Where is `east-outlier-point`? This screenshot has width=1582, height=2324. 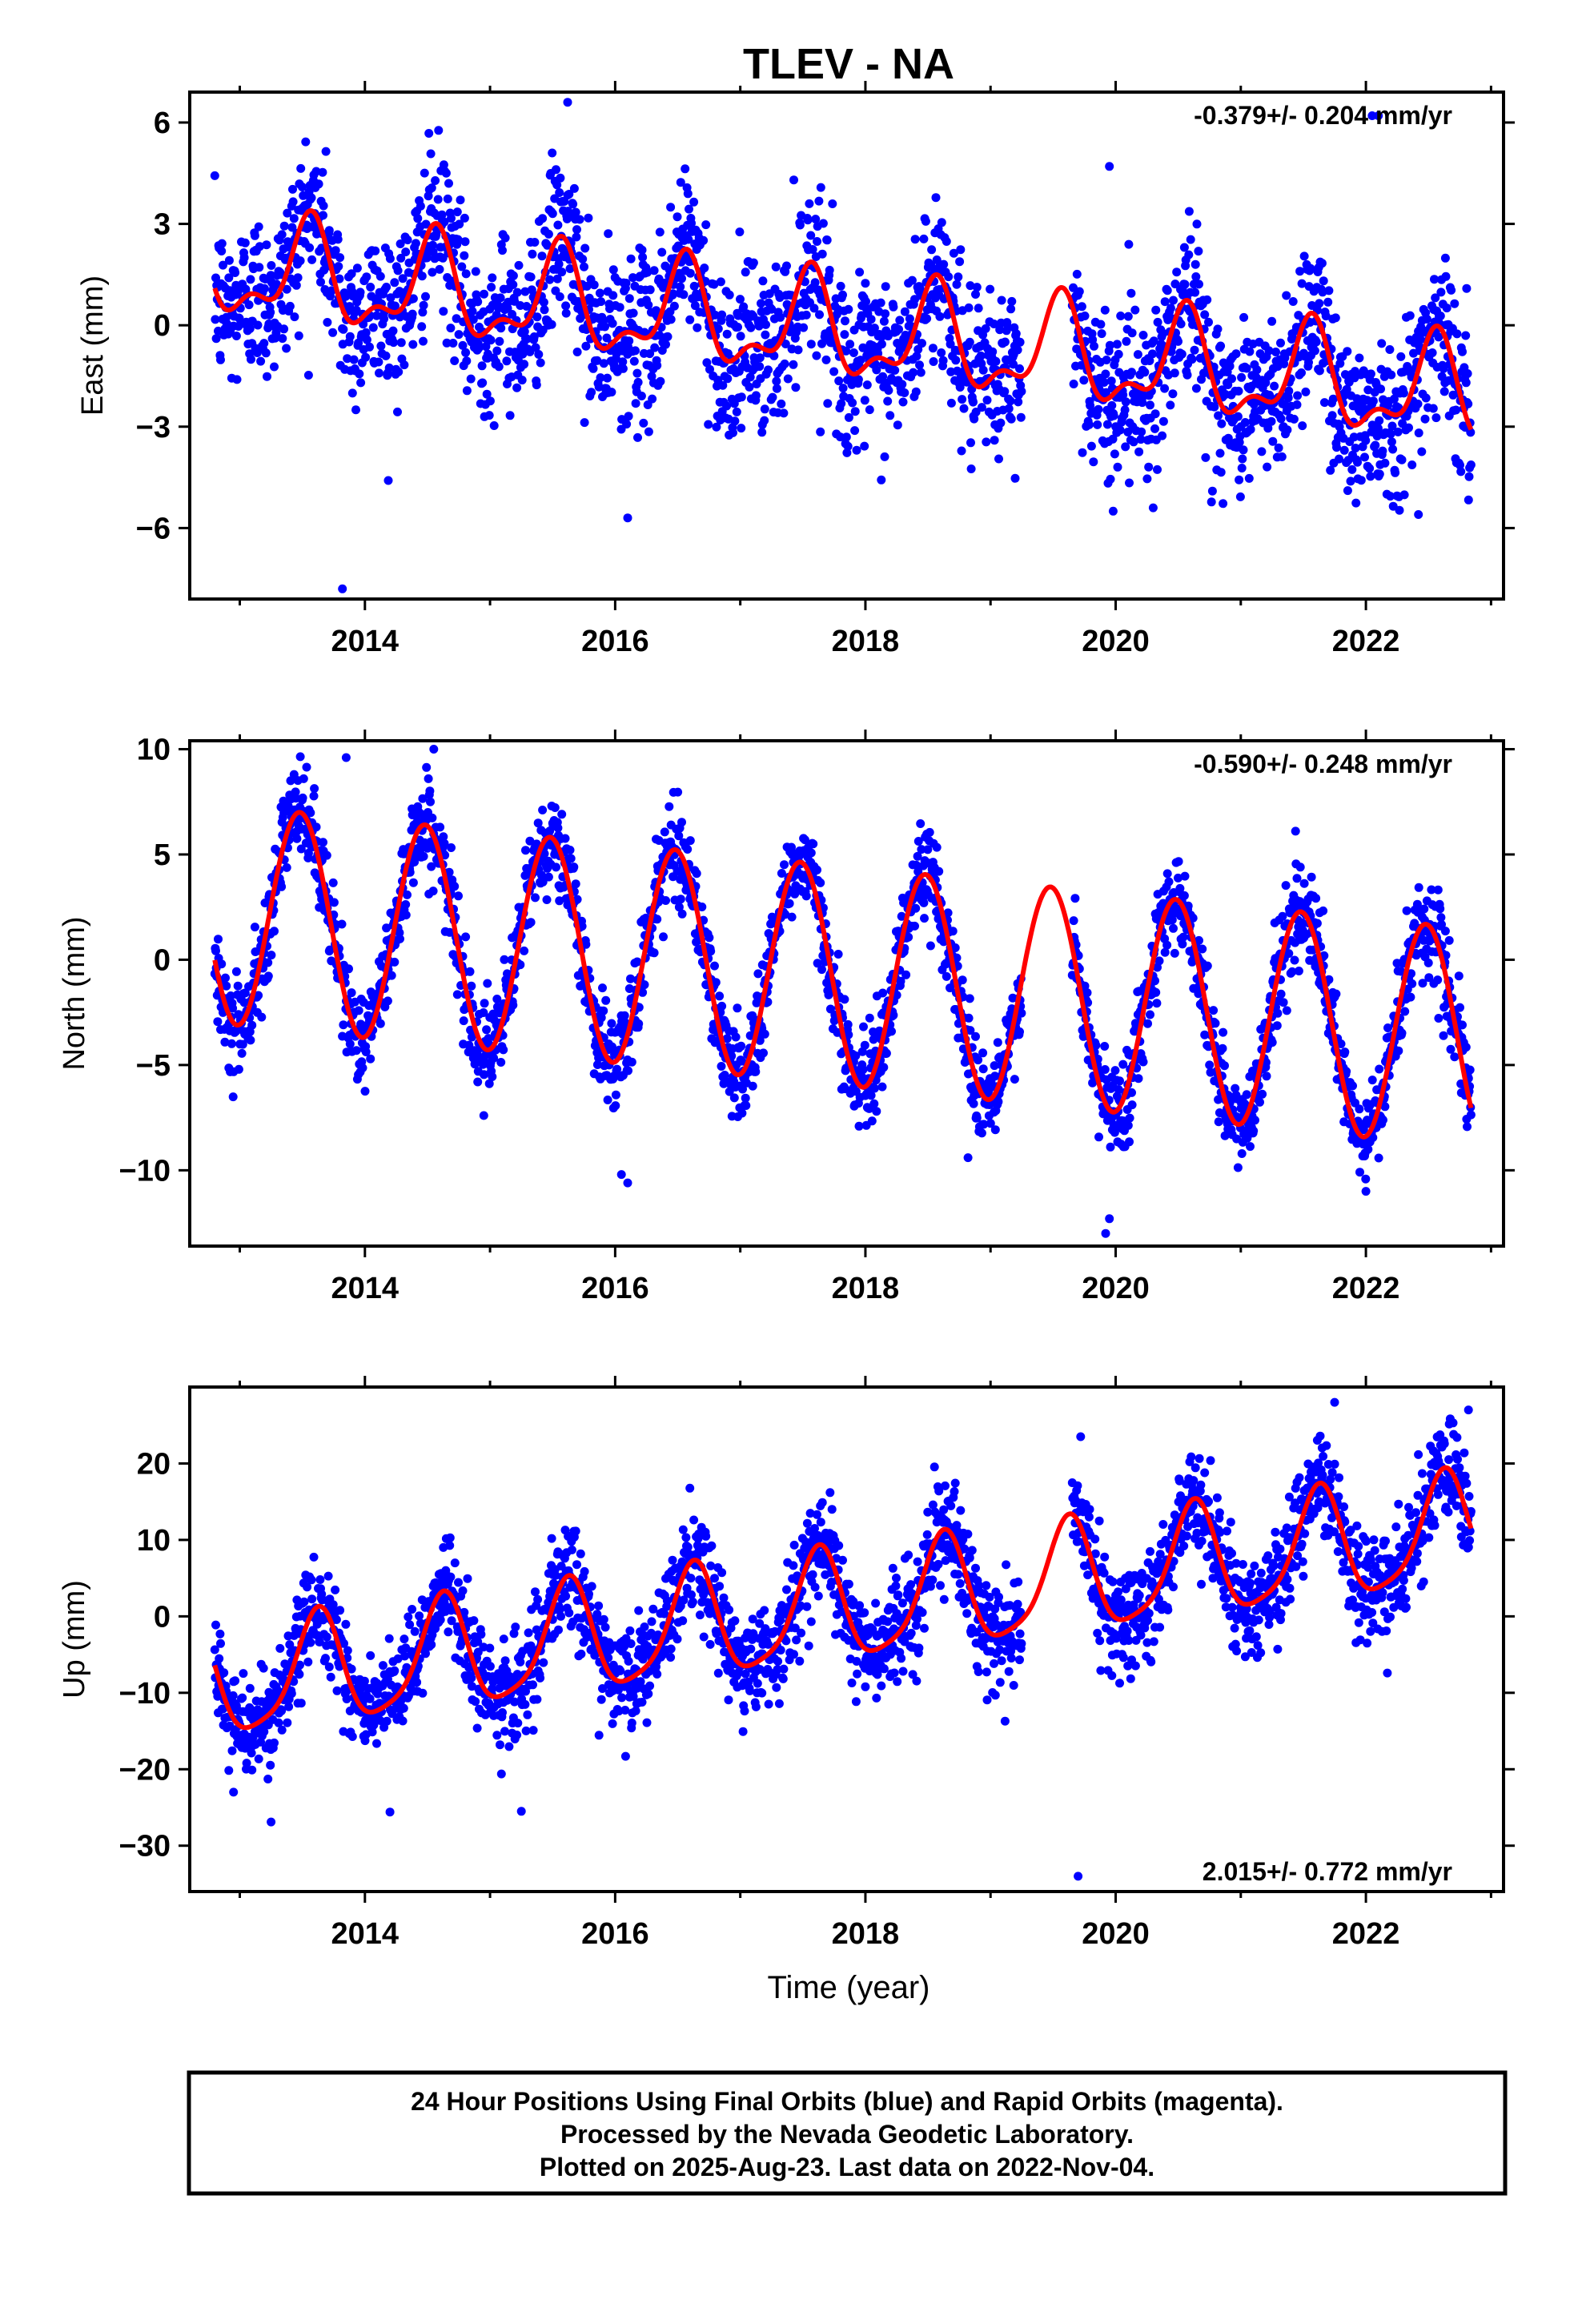
east-outlier-point is located at coordinates (1110, 166).